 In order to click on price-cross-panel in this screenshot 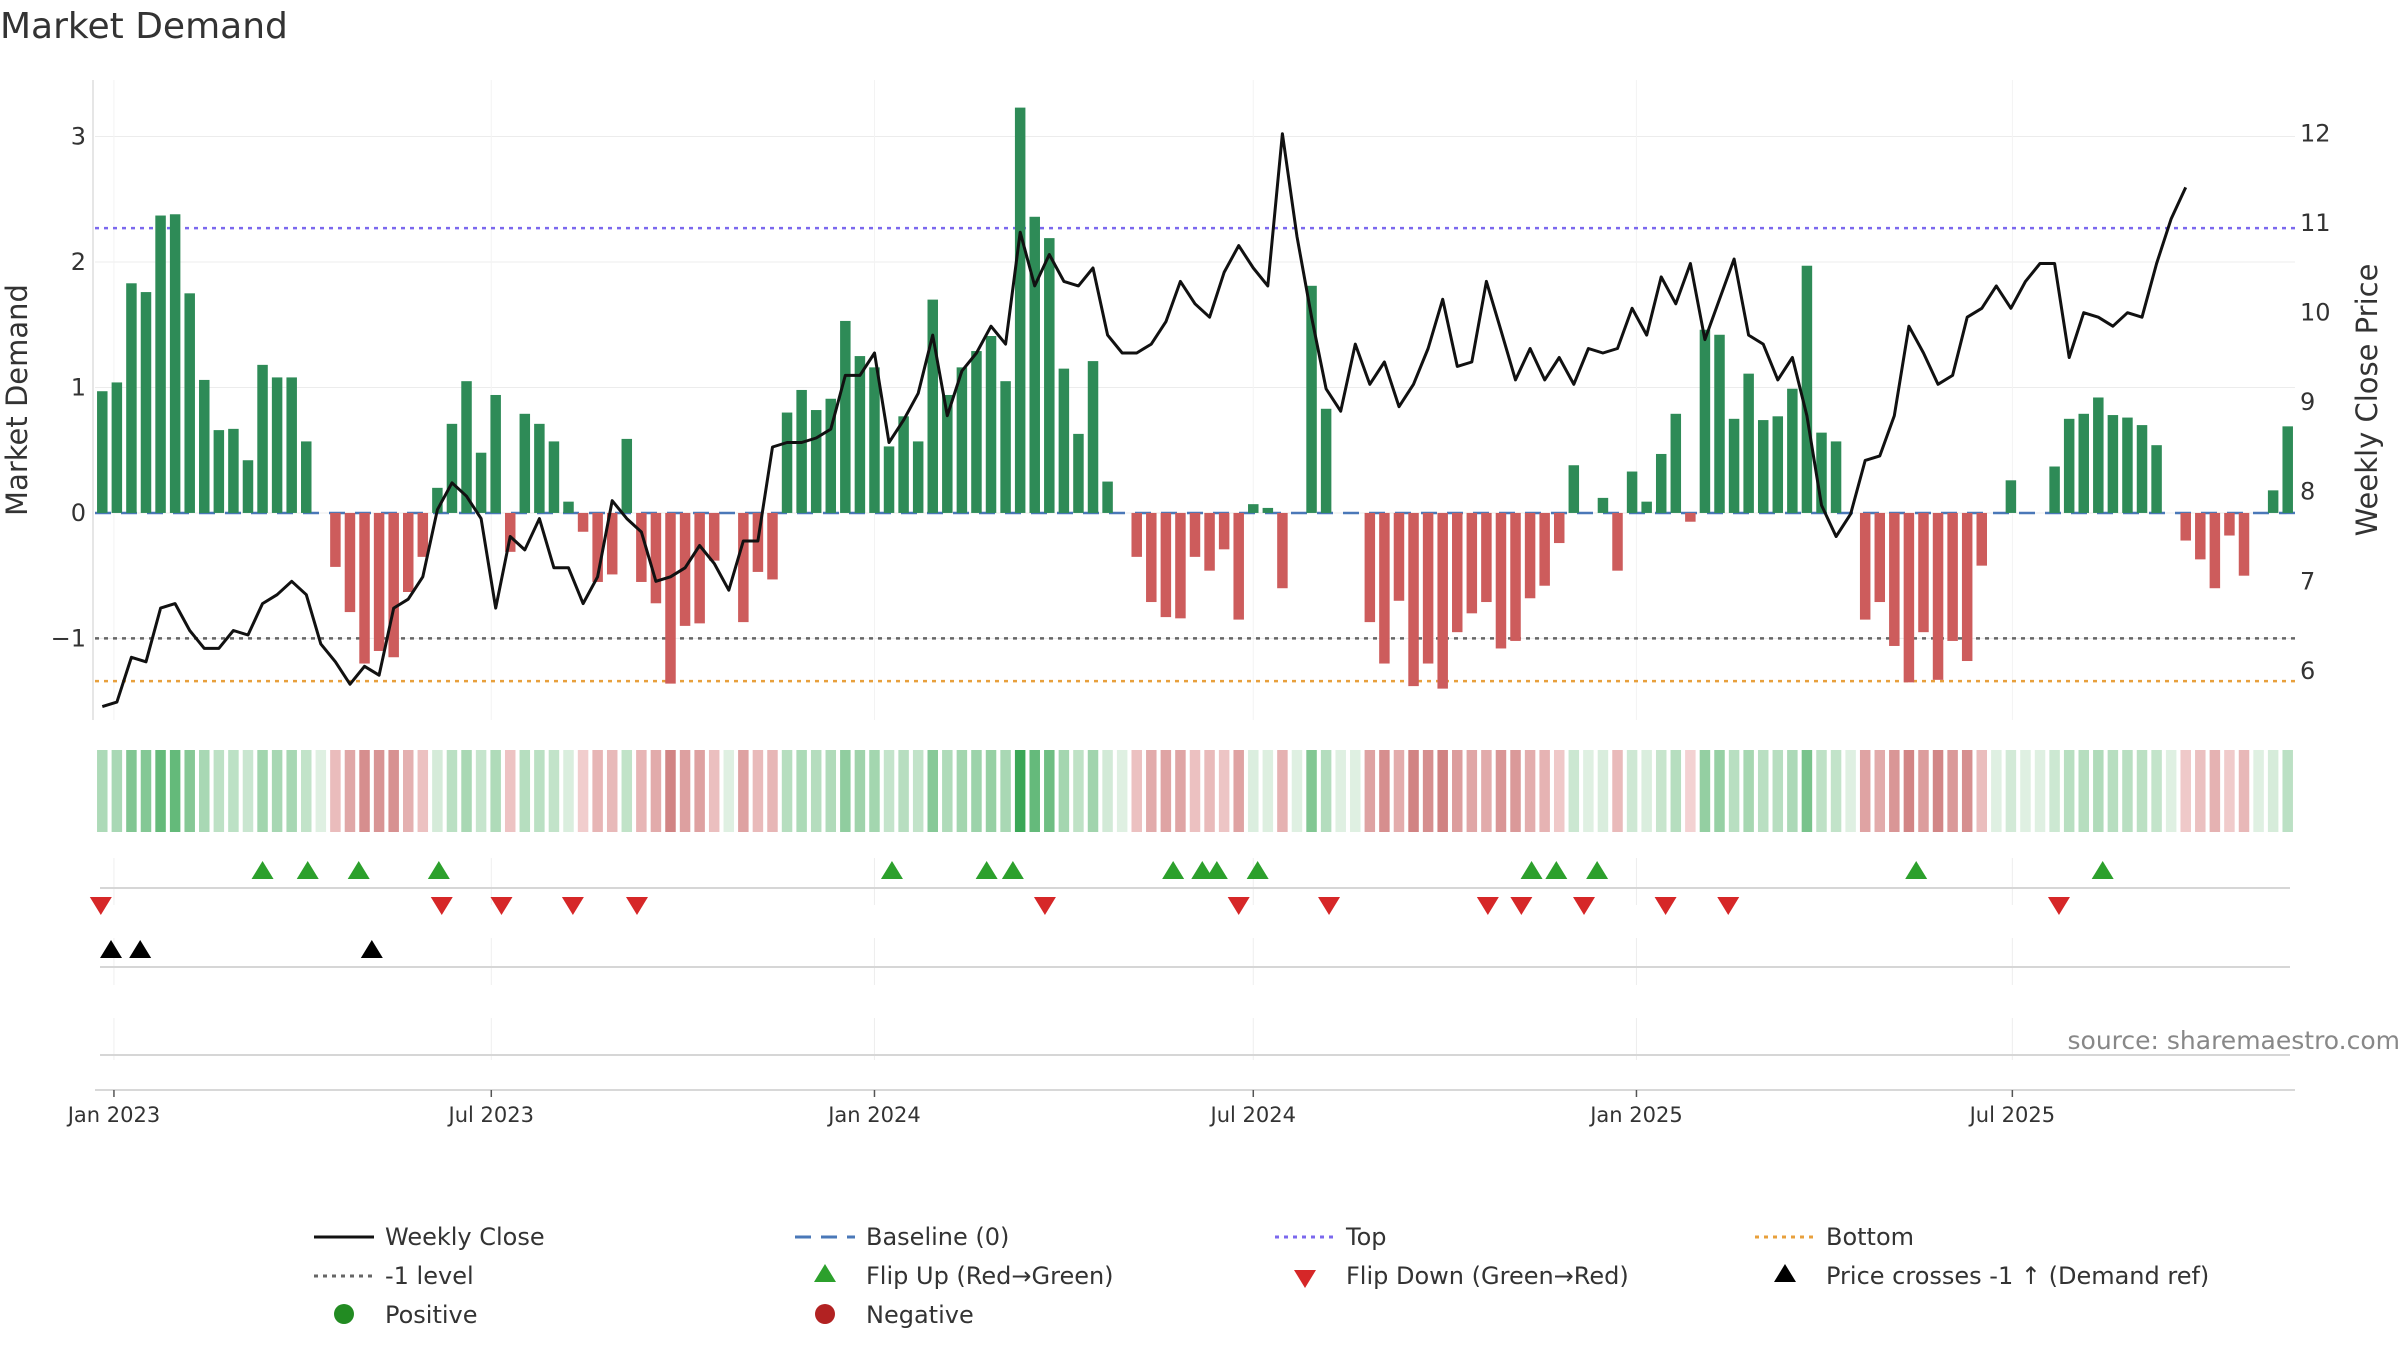, I will do `click(1195, 961)`.